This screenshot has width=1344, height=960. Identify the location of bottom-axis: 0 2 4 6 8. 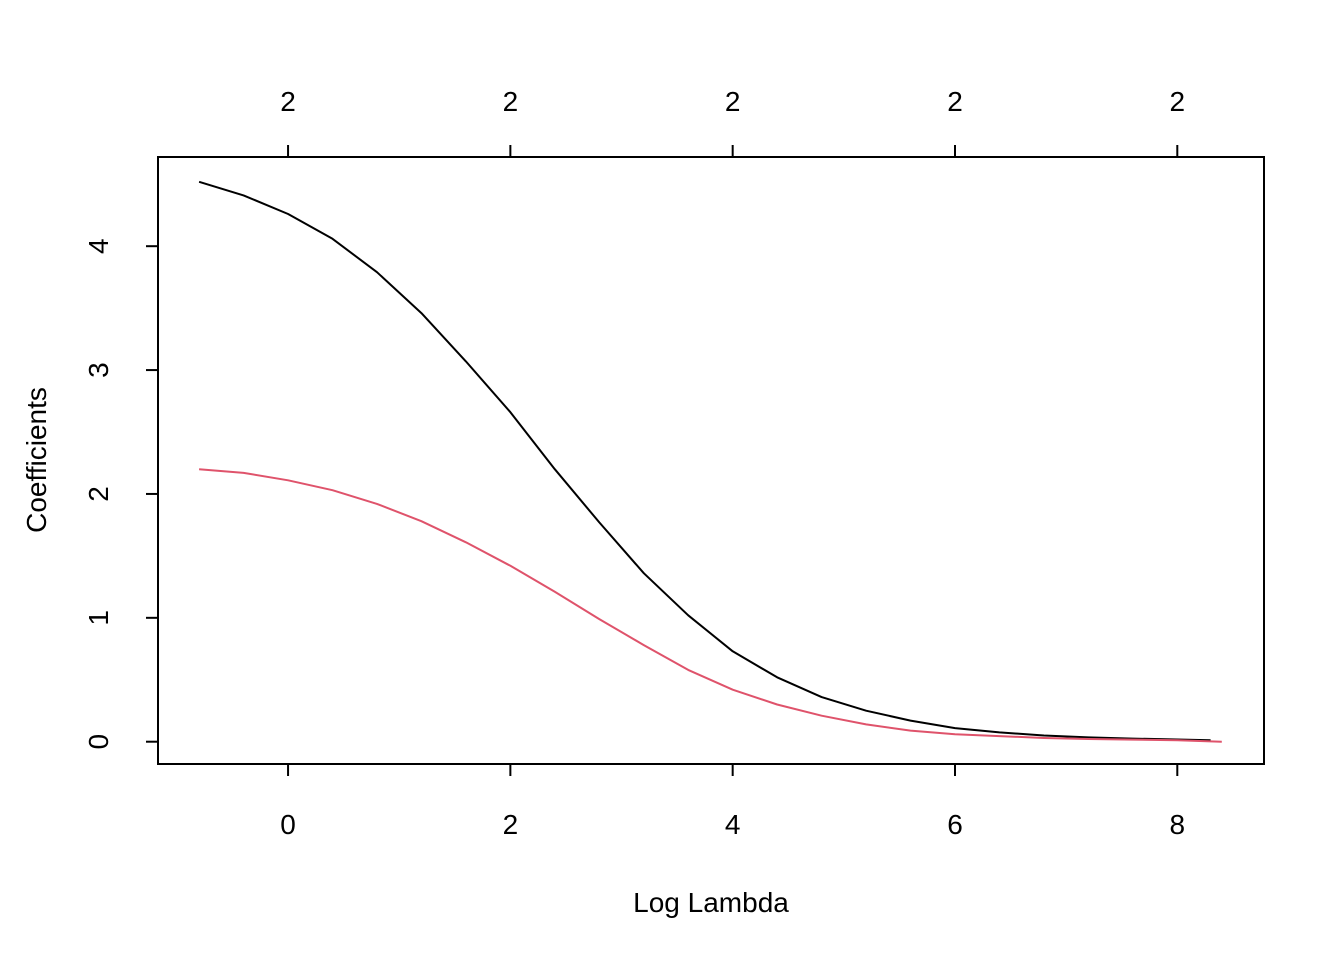
(733, 801).